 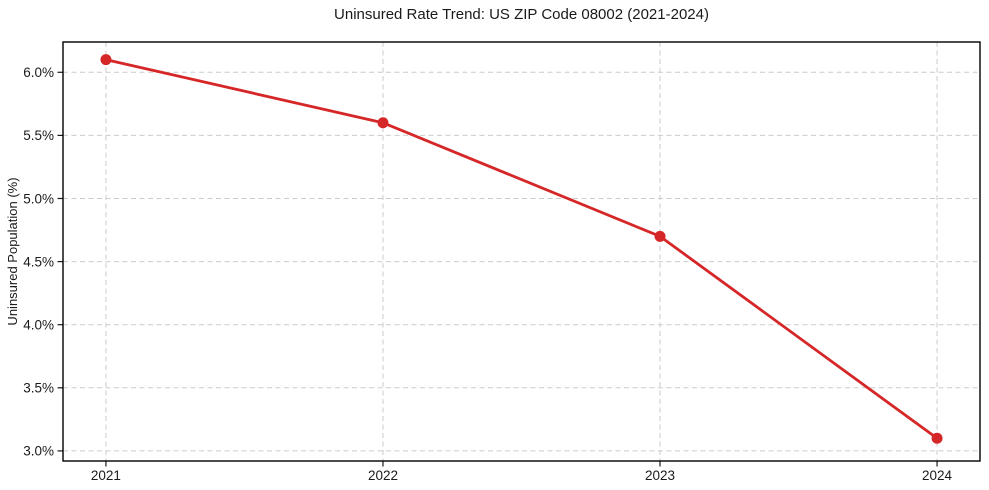 What do you see at coordinates (937, 475) in the screenshot?
I see `x-tick-label: 2024` at bounding box center [937, 475].